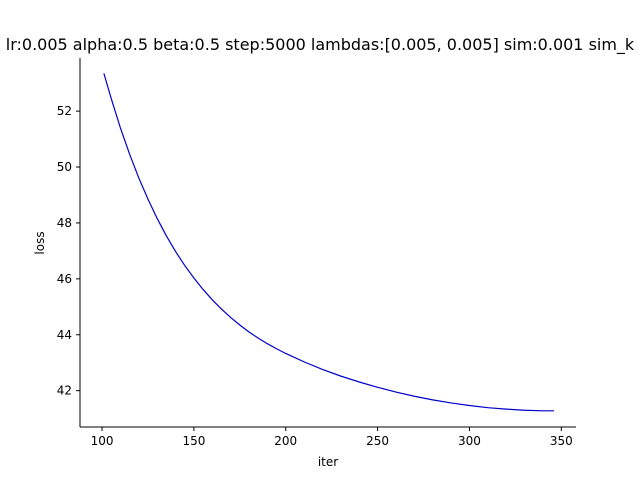 The image size is (640, 480). Describe the element at coordinates (64, 223) in the screenshot. I see `y-tick-label: 48` at that location.